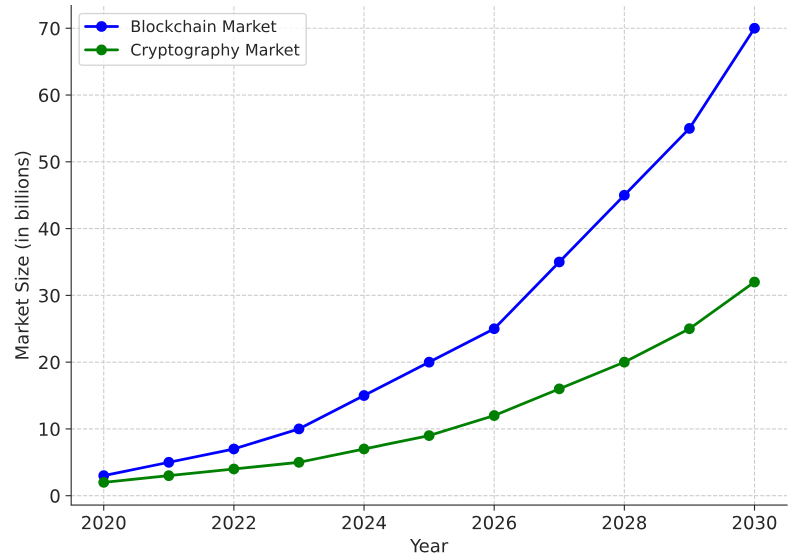 This screenshot has width=791, height=555. I want to click on y-tick-label: 60, so click(49, 95).